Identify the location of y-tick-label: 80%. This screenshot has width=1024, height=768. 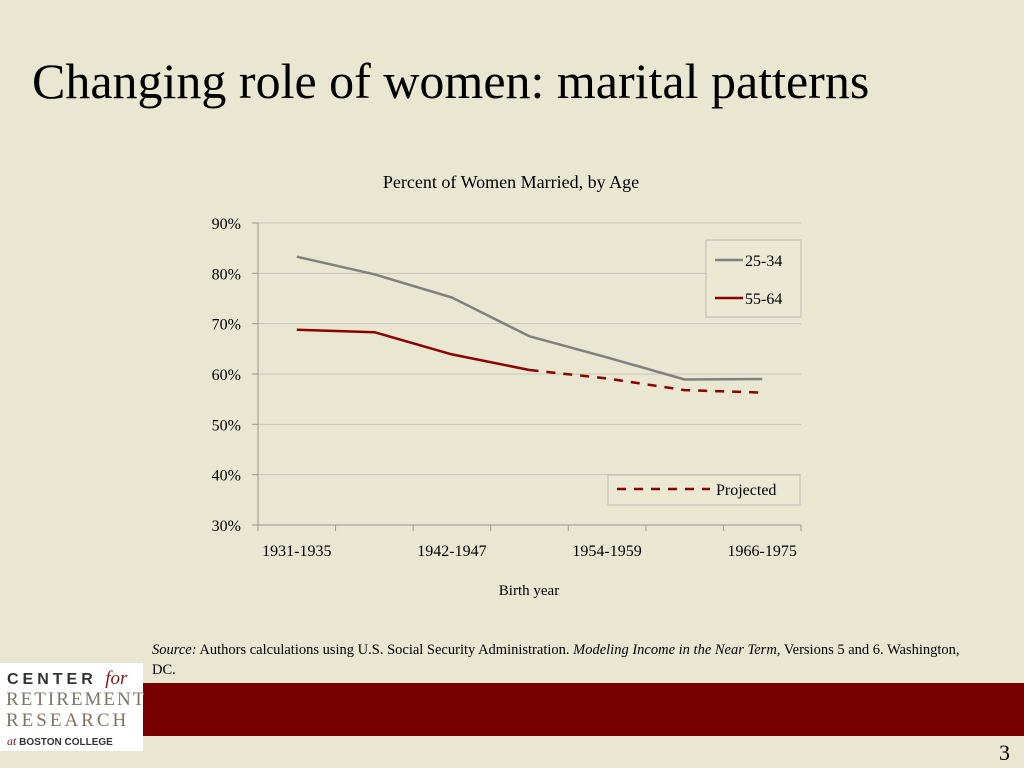
(226, 274).